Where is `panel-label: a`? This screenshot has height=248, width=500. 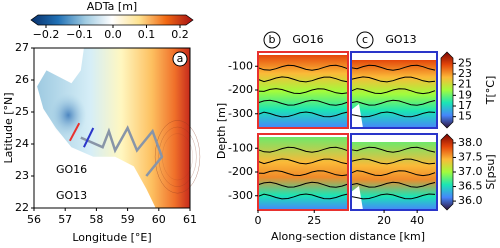
panel-label: a is located at coordinates (180, 58).